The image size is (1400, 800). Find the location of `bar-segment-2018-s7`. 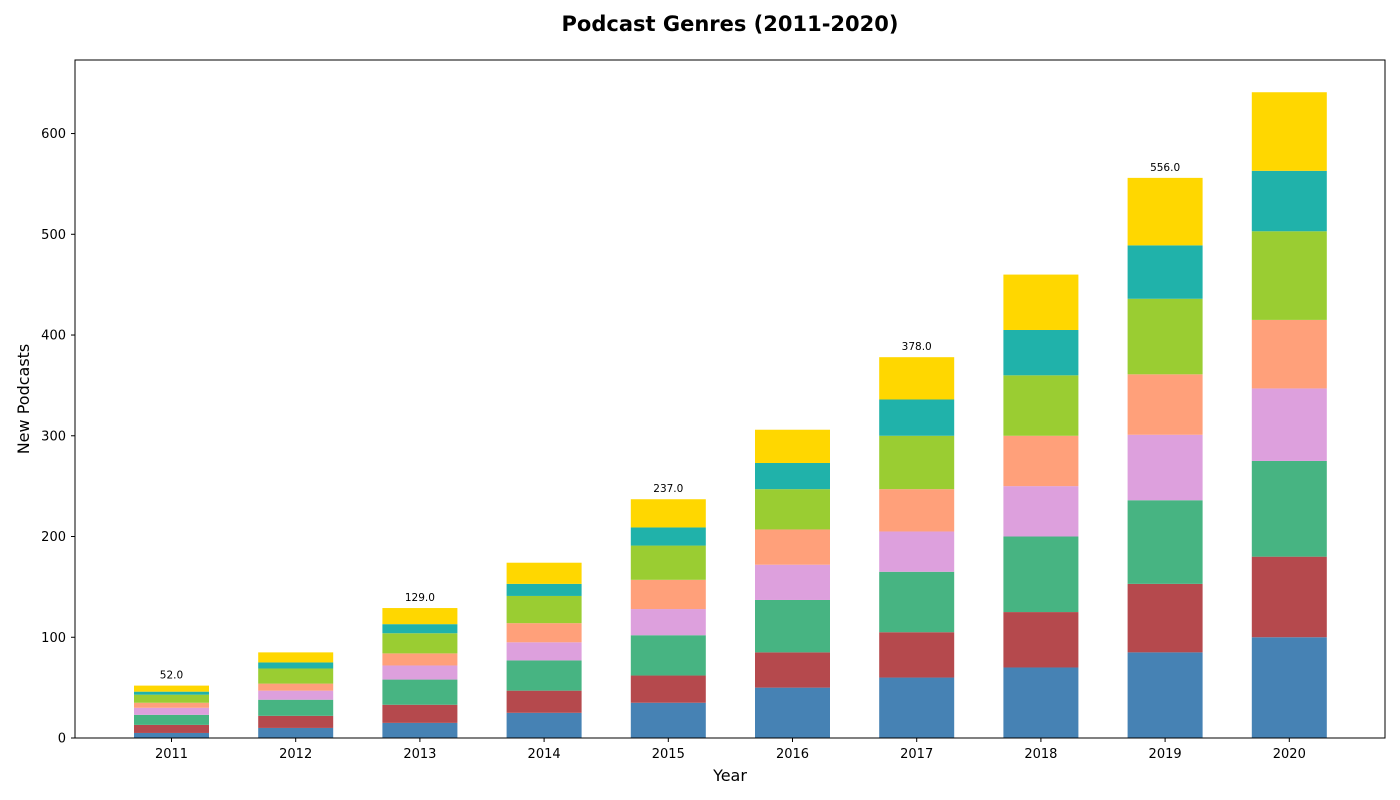

bar-segment-2018-s7 is located at coordinates (1041, 352).